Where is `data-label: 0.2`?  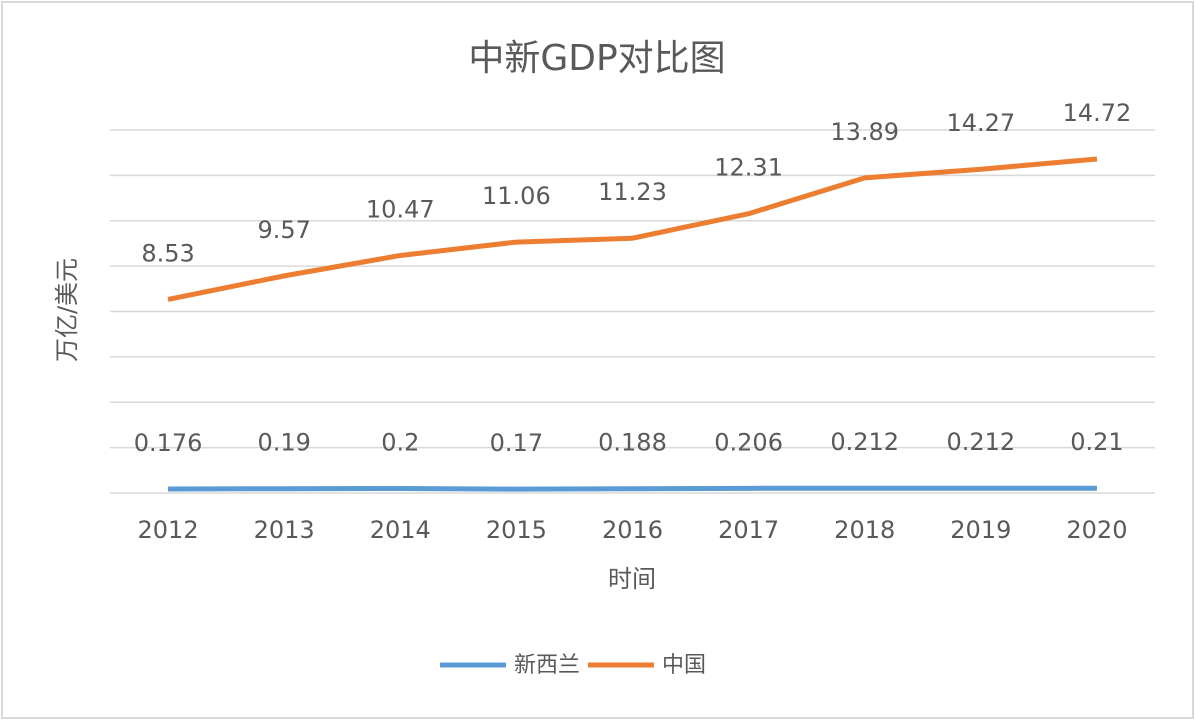 data-label: 0.2 is located at coordinates (400, 442).